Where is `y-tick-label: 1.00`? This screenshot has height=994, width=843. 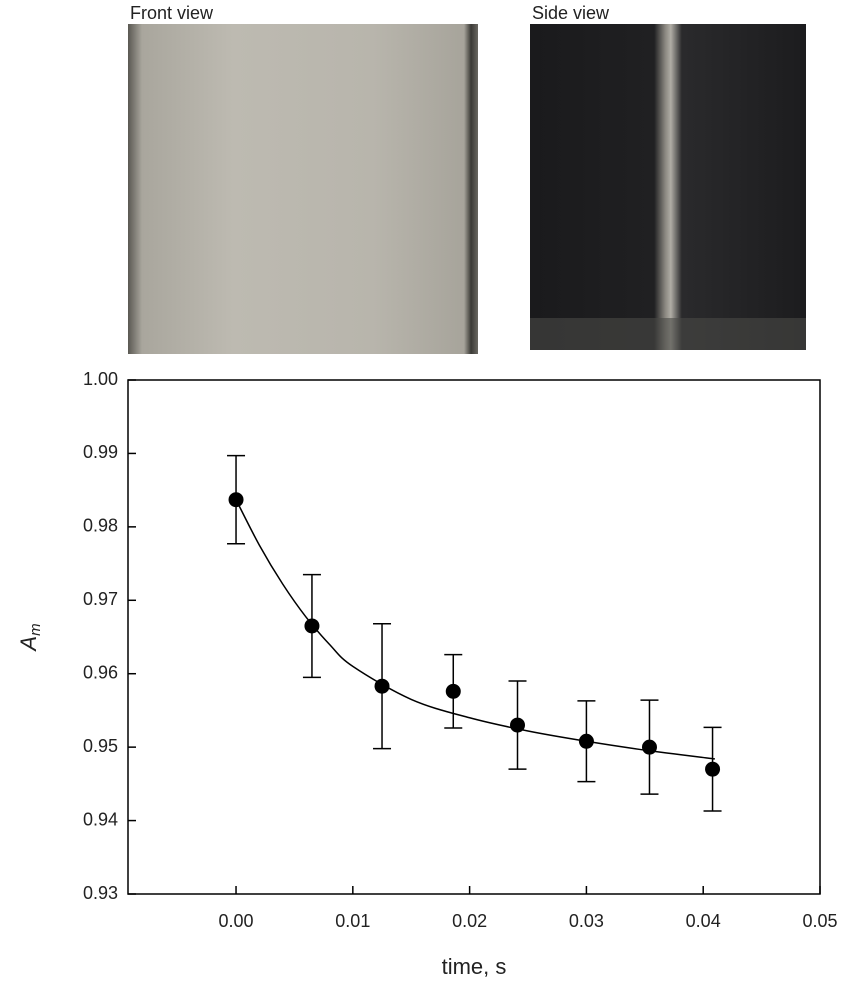 y-tick-label: 1.00 is located at coordinates (100, 379).